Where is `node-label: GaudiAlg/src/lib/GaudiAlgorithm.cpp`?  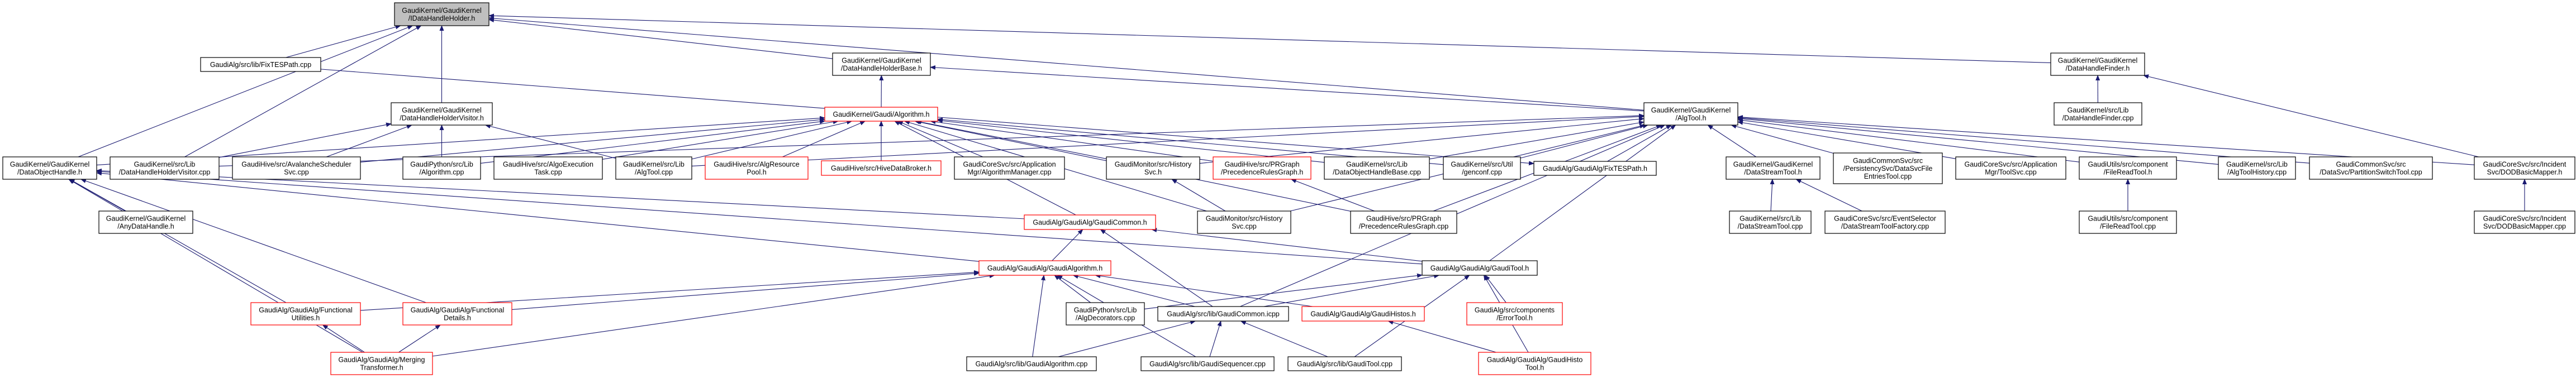 node-label: GaudiAlg/src/lib/GaudiAlgorithm.cpp is located at coordinates (1032, 364).